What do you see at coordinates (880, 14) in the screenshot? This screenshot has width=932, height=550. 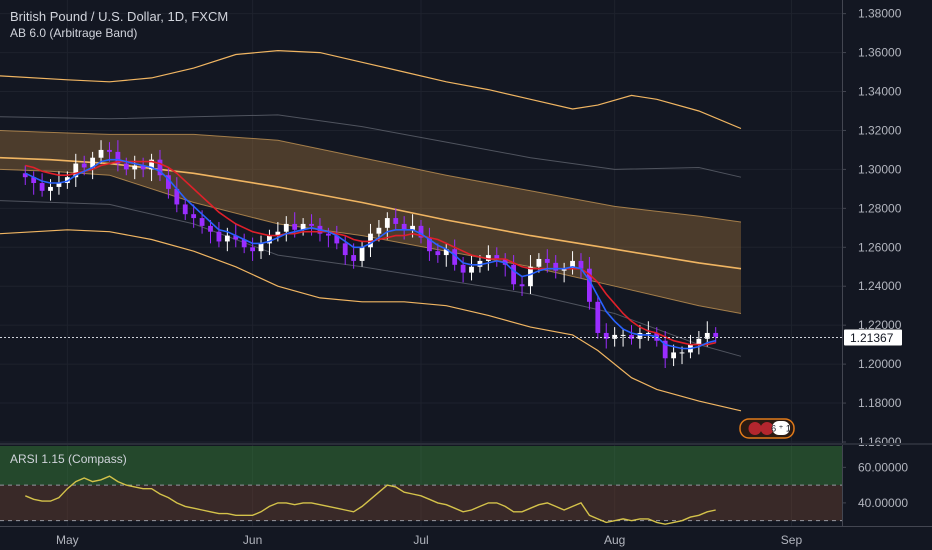 I see `y-tick-label: 1.38000` at bounding box center [880, 14].